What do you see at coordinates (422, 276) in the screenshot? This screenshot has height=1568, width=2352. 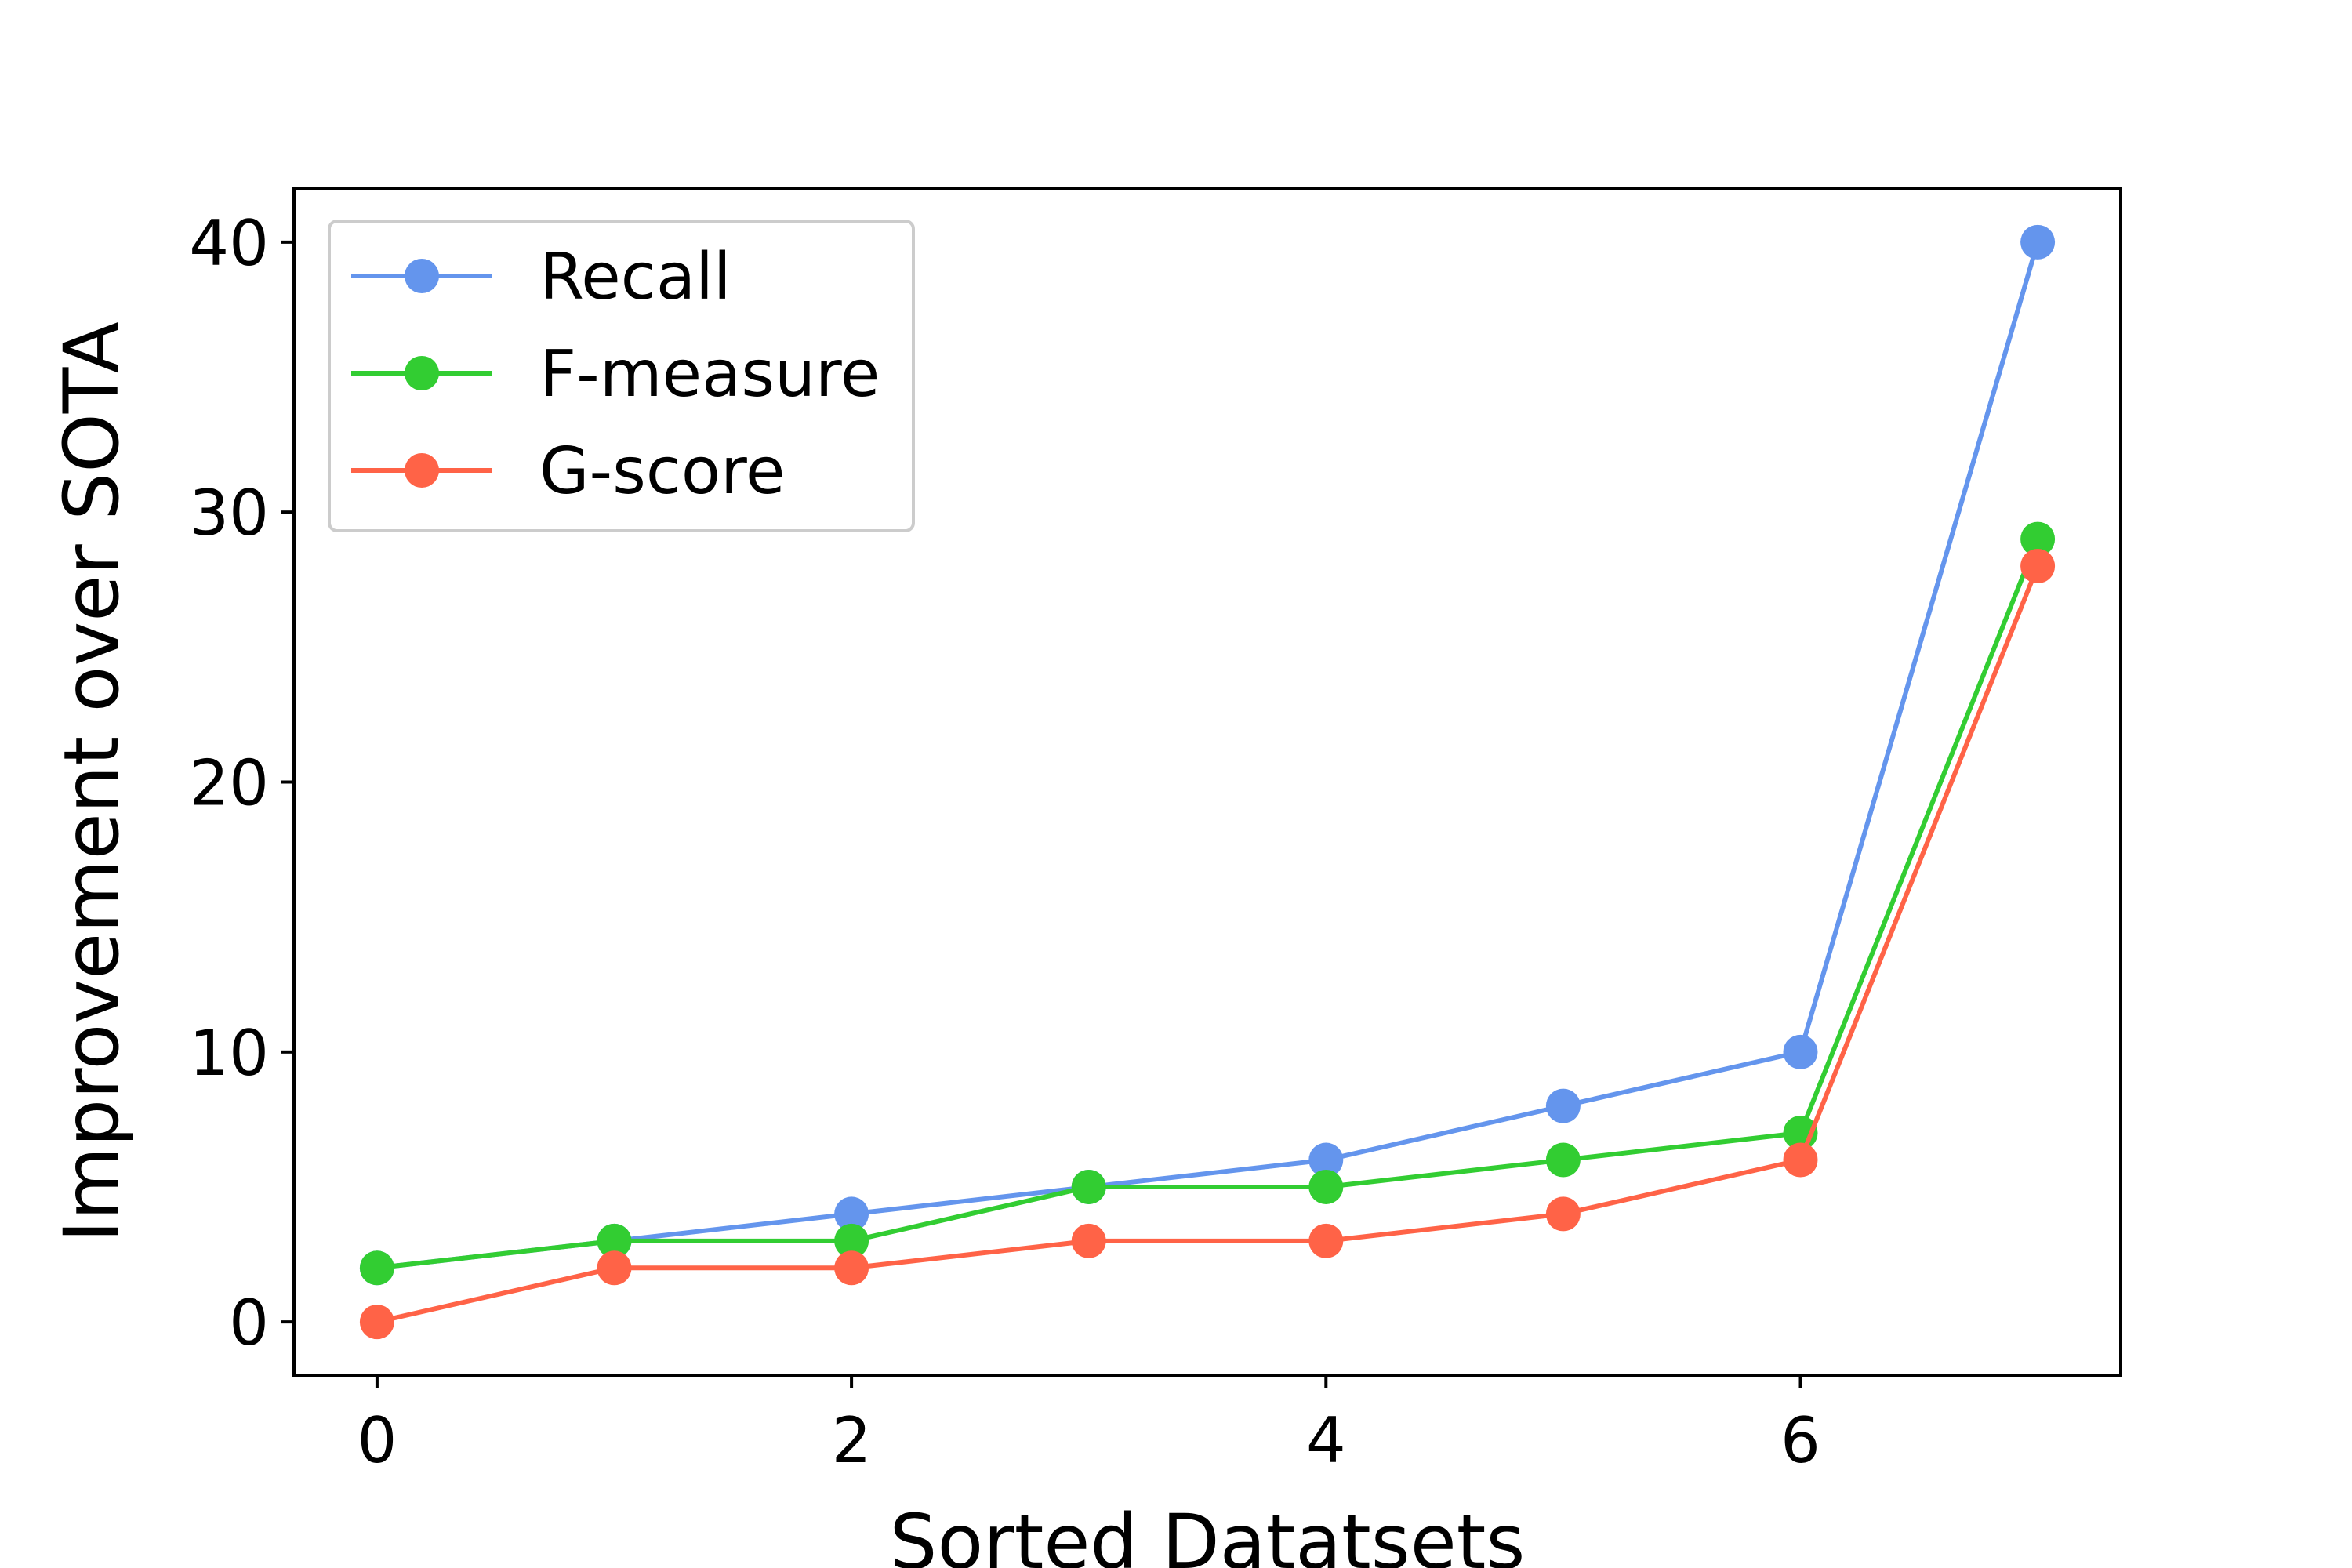 I see `legend-marker-recall` at bounding box center [422, 276].